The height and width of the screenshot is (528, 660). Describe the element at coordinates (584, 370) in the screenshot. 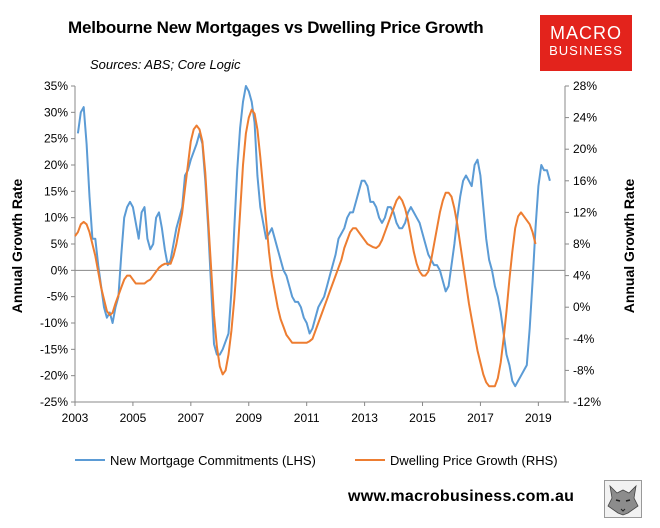

I see `right-tick-label: -8%` at that location.